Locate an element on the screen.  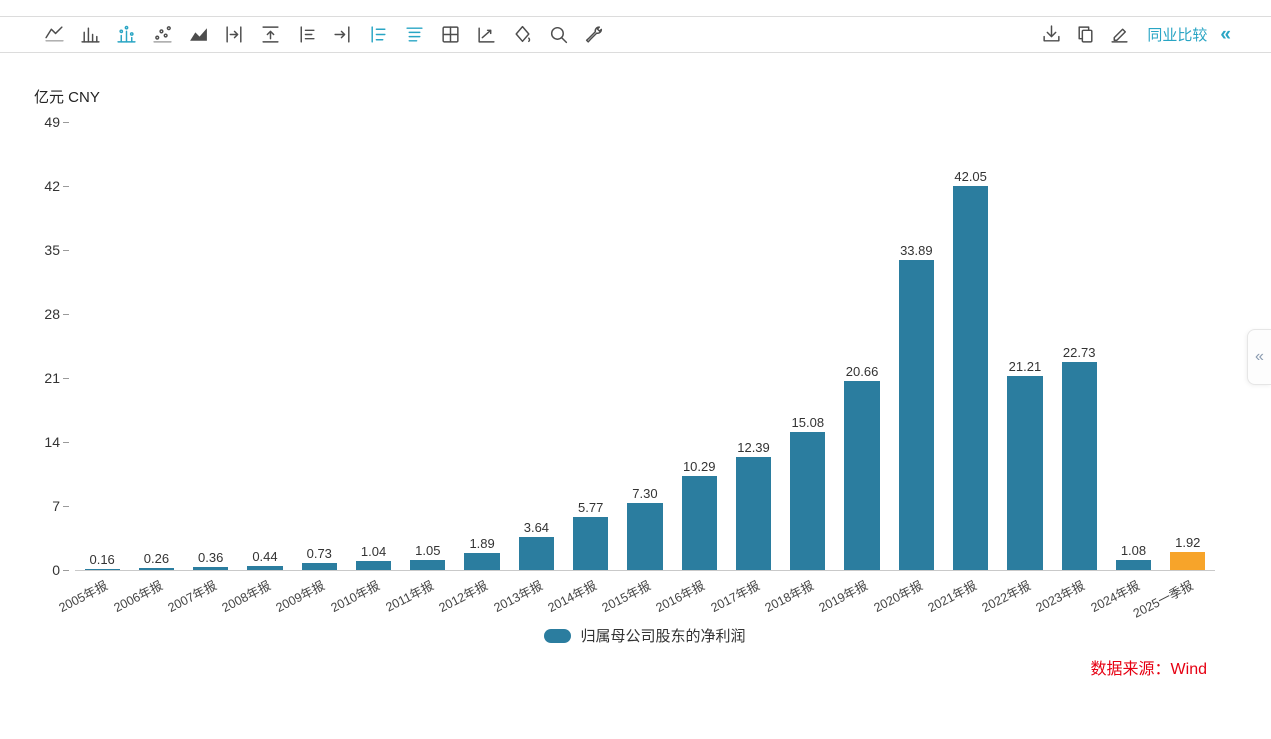
bar-column: 12.39 2017年报 is located at coordinates (744, 368).